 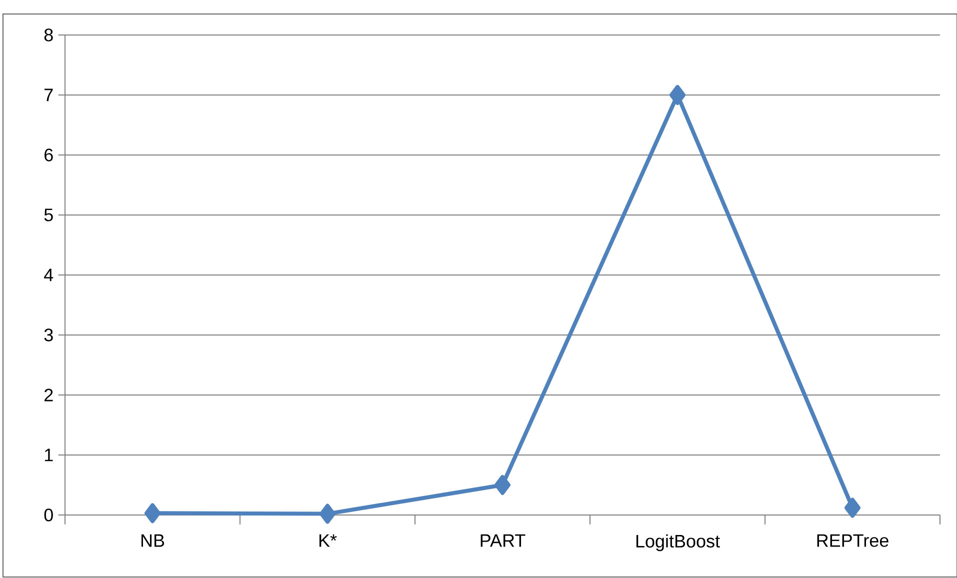 What do you see at coordinates (152, 540) in the screenshot?
I see `x-tick-label: NB` at bounding box center [152, 540].